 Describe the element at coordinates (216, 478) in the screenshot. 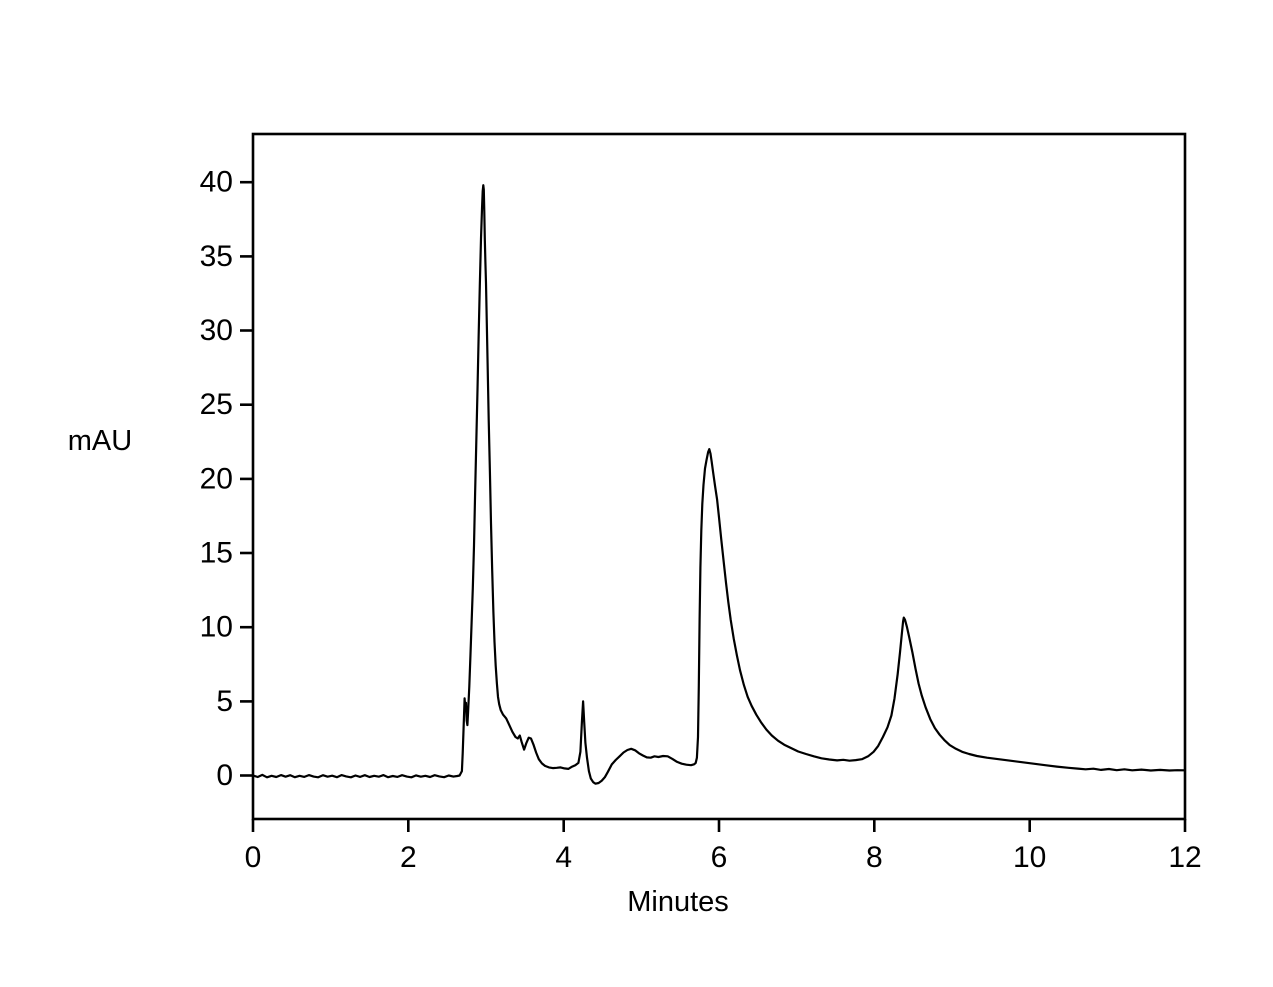

I see `y-tick-label: 20` at that location.